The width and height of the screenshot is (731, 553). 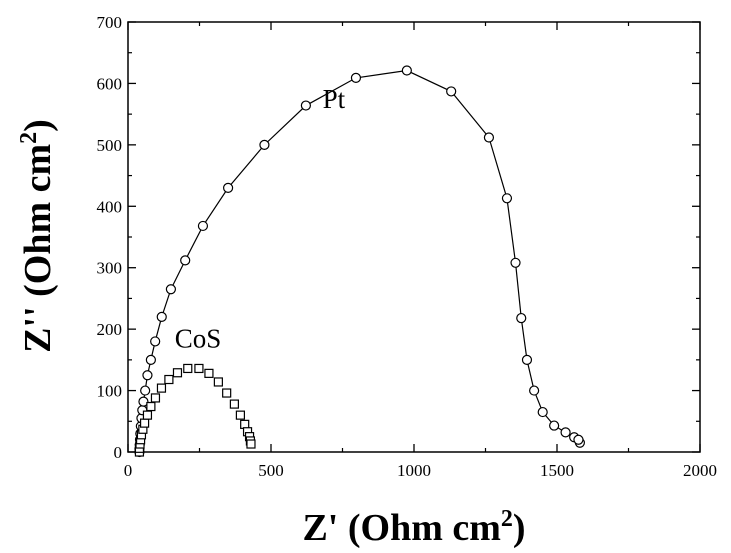 What do you see at coordinates (29, 138) in the screenshot?
I see `y-axis-title-sup: 2` at bounding box center [29, 138].